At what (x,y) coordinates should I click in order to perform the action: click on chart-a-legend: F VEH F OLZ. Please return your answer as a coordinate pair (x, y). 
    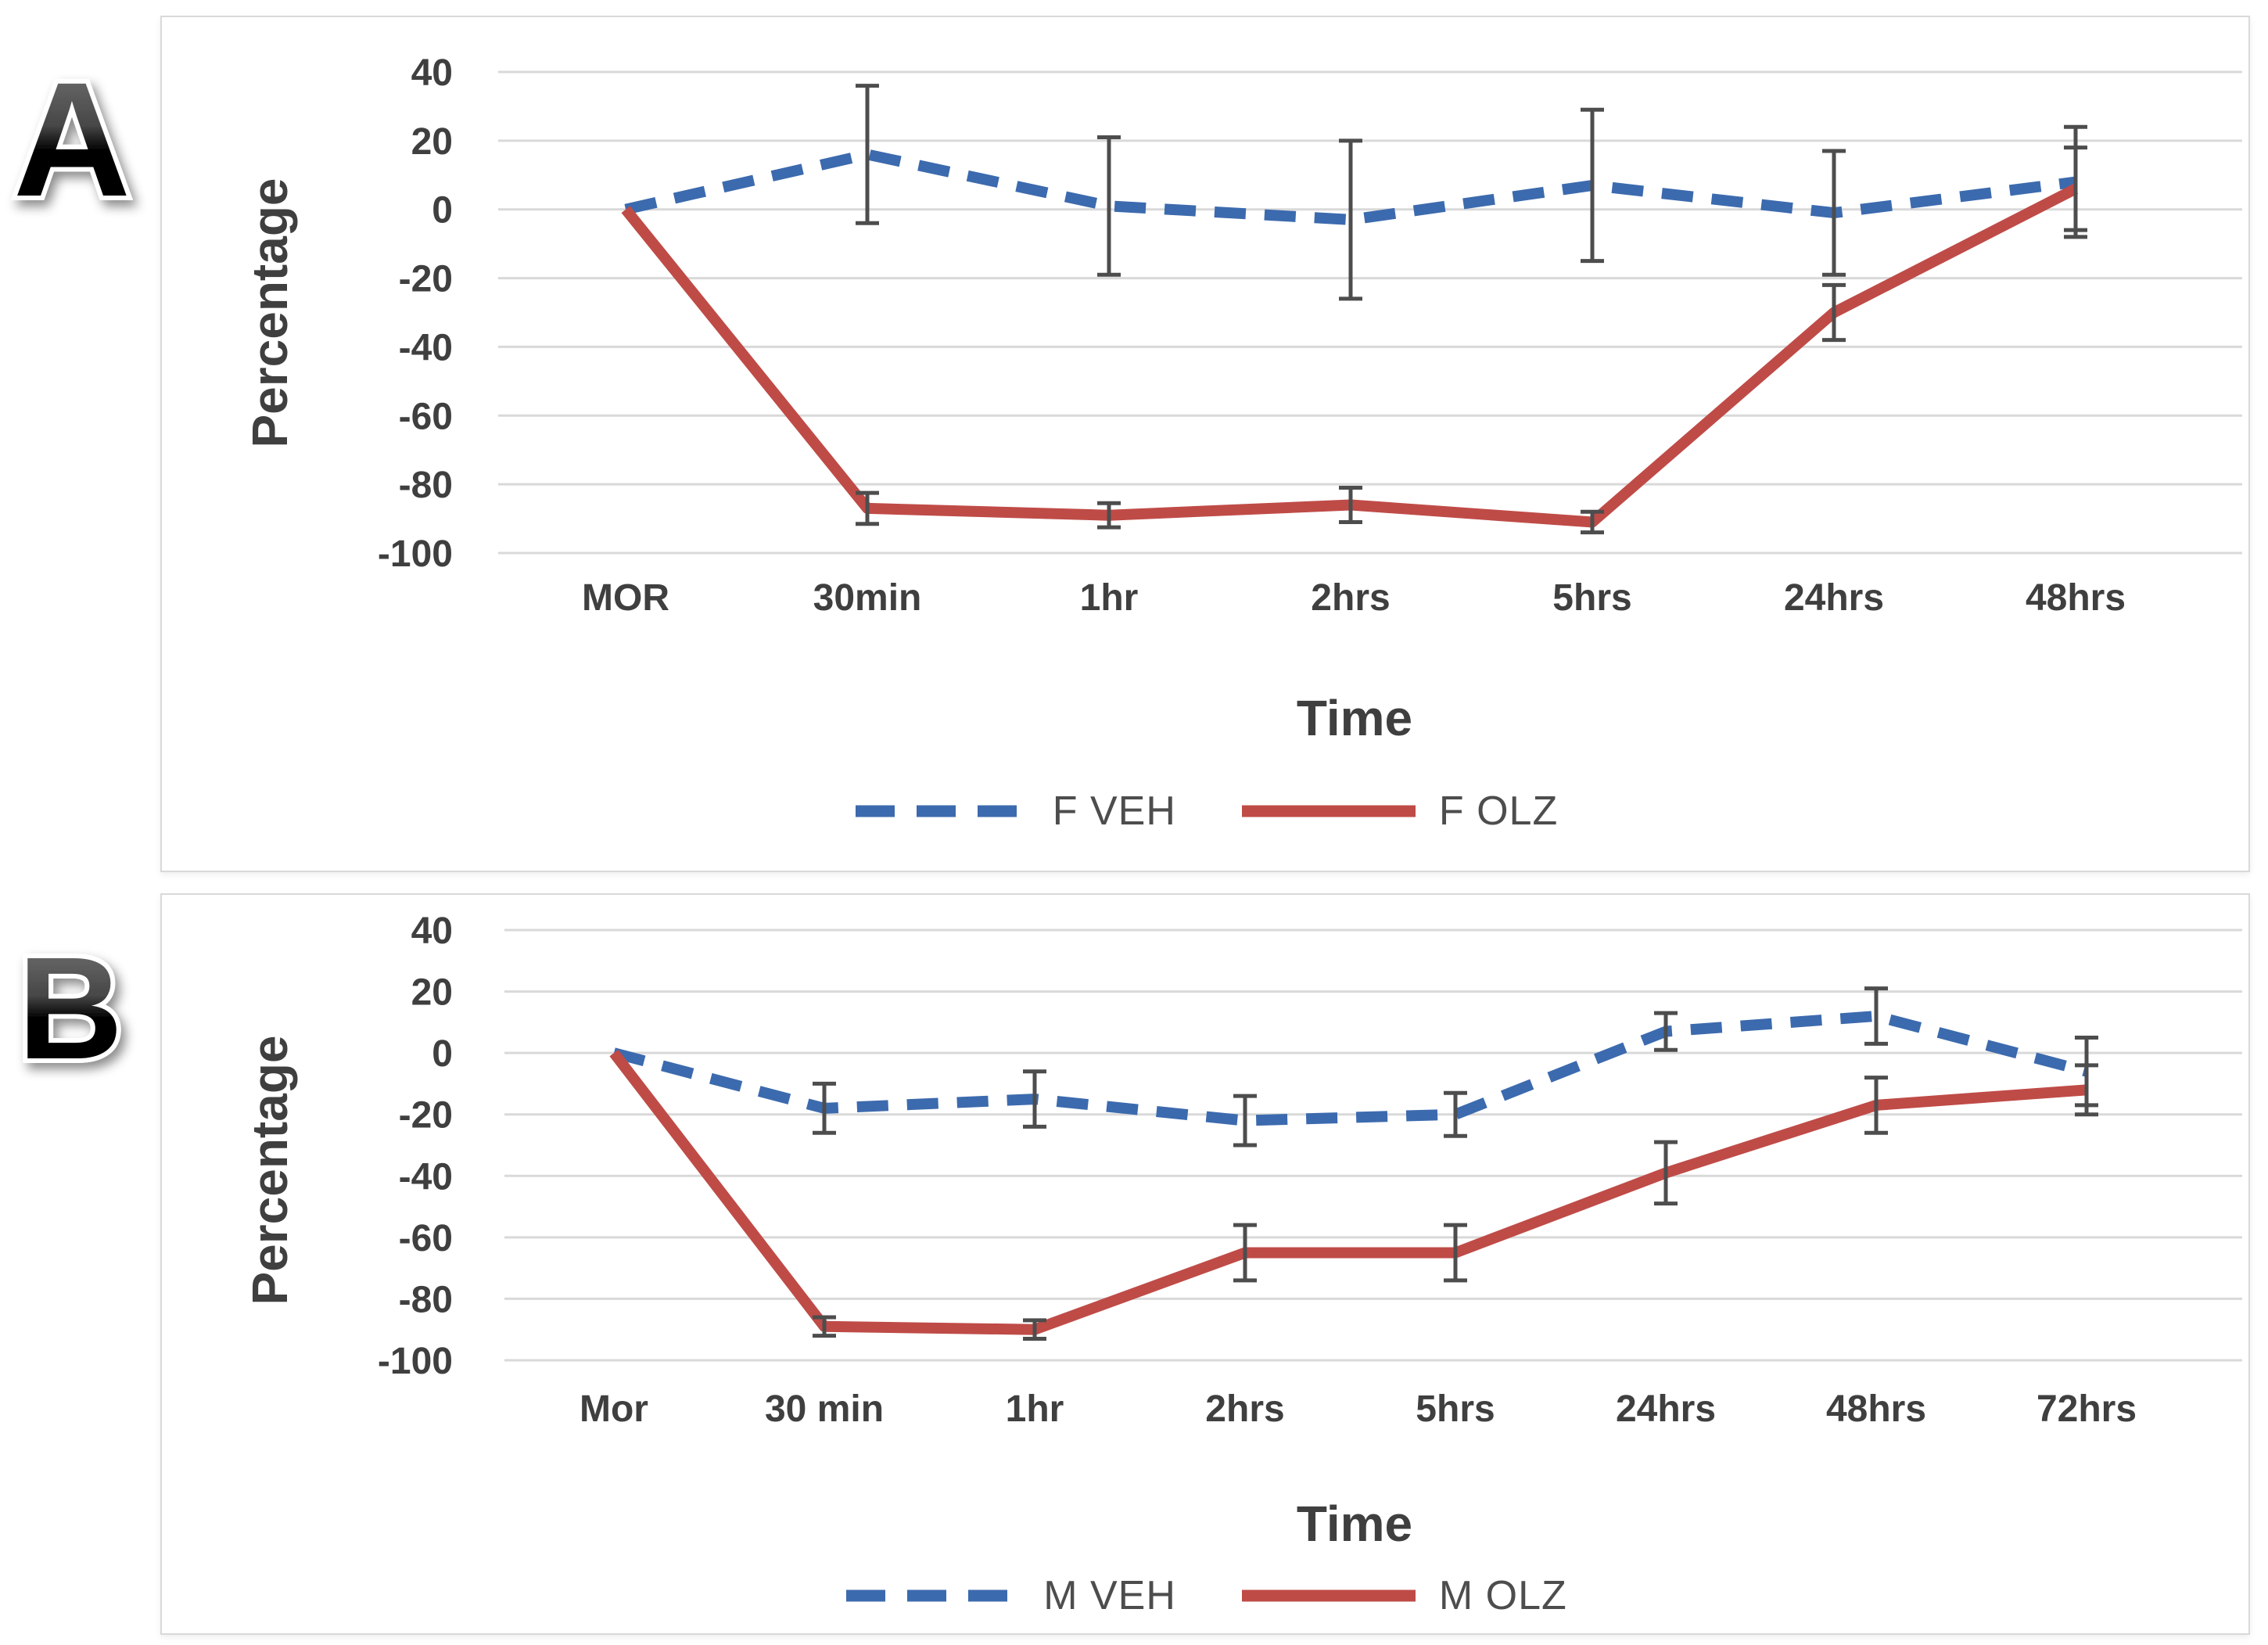
    Looking at the image, I should click on (1205, 811).